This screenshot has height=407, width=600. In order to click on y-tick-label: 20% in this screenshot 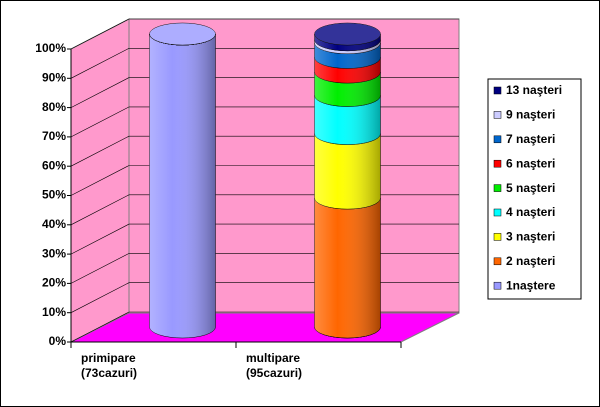, I will do `click(54, 283)`.